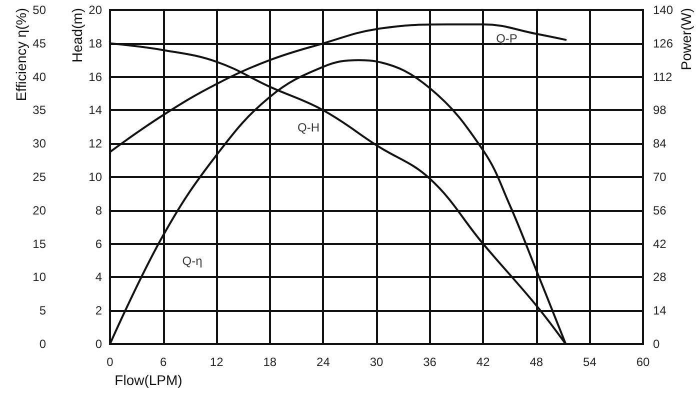  What do you see at coordinates (21, 55) in the screenshot?
I see `y3-axis-title: Efficiency η(%)` at bounding box center [21, 55].